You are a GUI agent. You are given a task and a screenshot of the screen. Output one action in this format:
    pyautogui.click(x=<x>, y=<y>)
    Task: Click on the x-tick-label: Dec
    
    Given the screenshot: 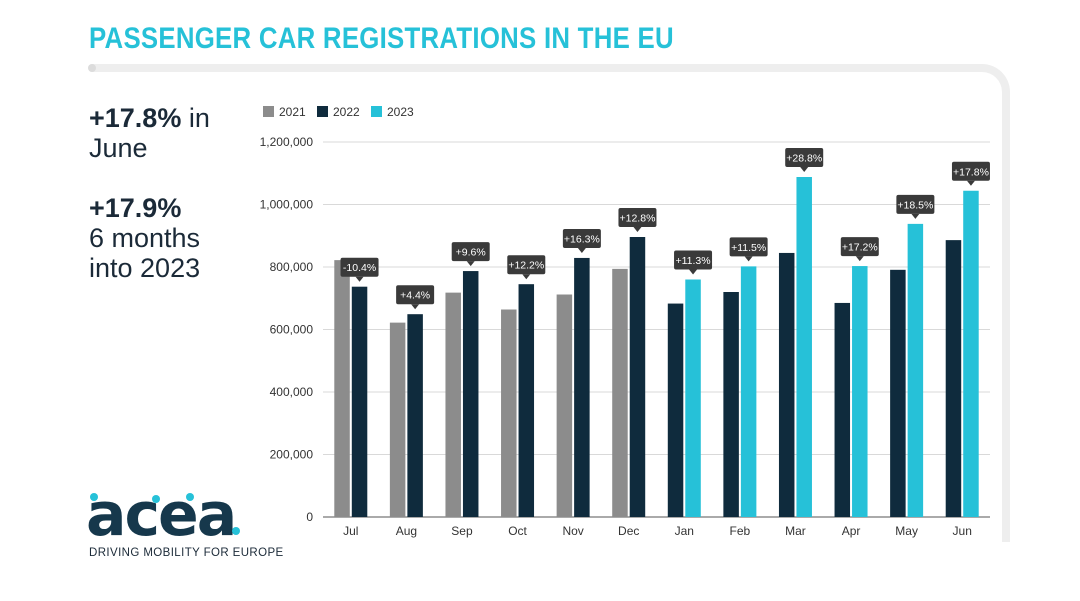 What is the action you would take?
    pyautogui.click(x=628, y=531)
    